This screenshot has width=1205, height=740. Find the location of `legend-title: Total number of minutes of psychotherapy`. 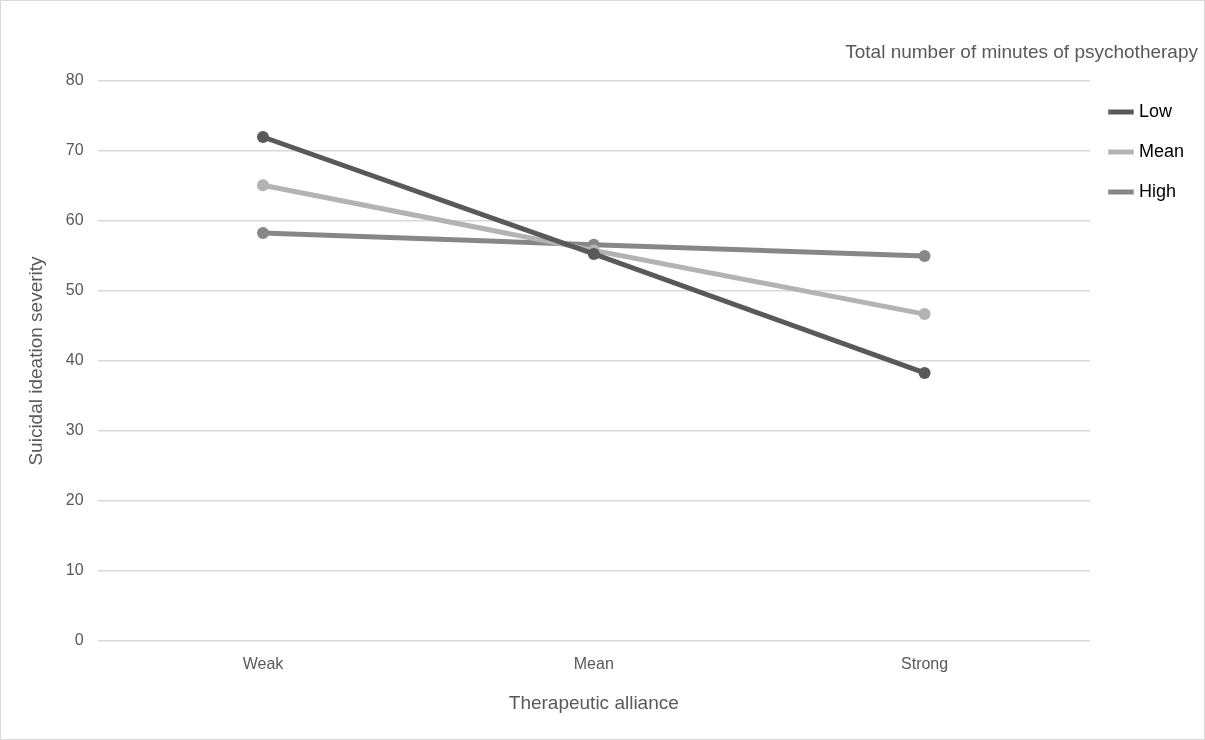

legend-title: Total number of minutes of psychotherapy is located at coordinates (1021, 52).